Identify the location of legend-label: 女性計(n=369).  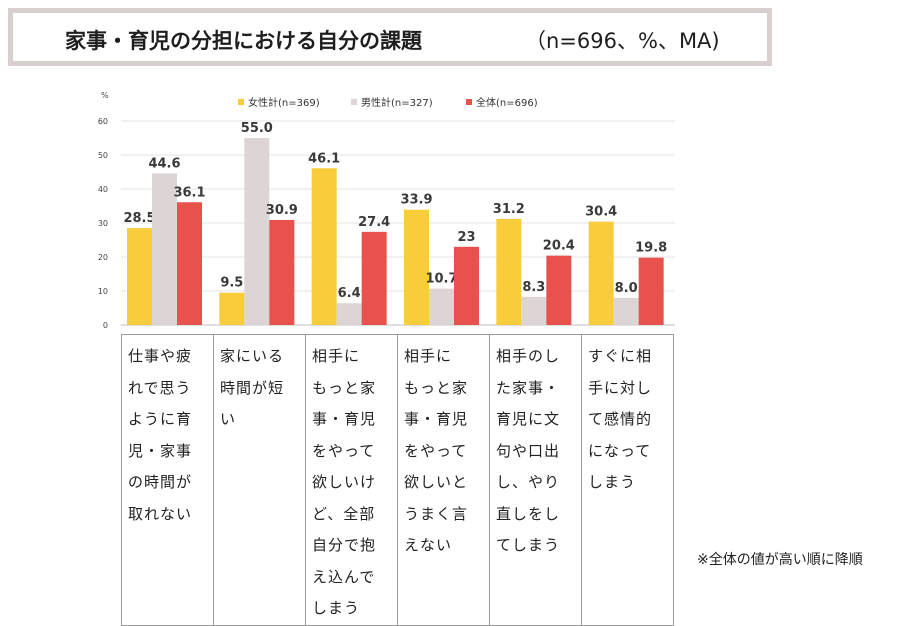
(284, 102).